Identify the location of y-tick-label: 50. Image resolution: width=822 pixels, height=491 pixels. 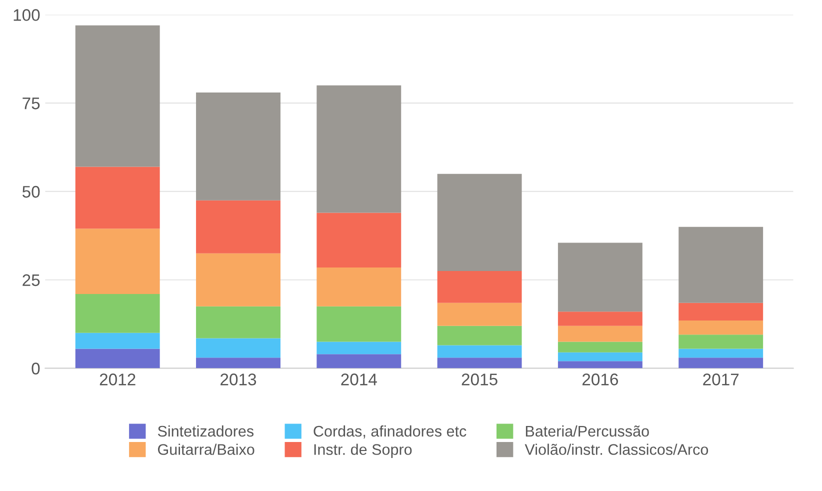
(31, 192).